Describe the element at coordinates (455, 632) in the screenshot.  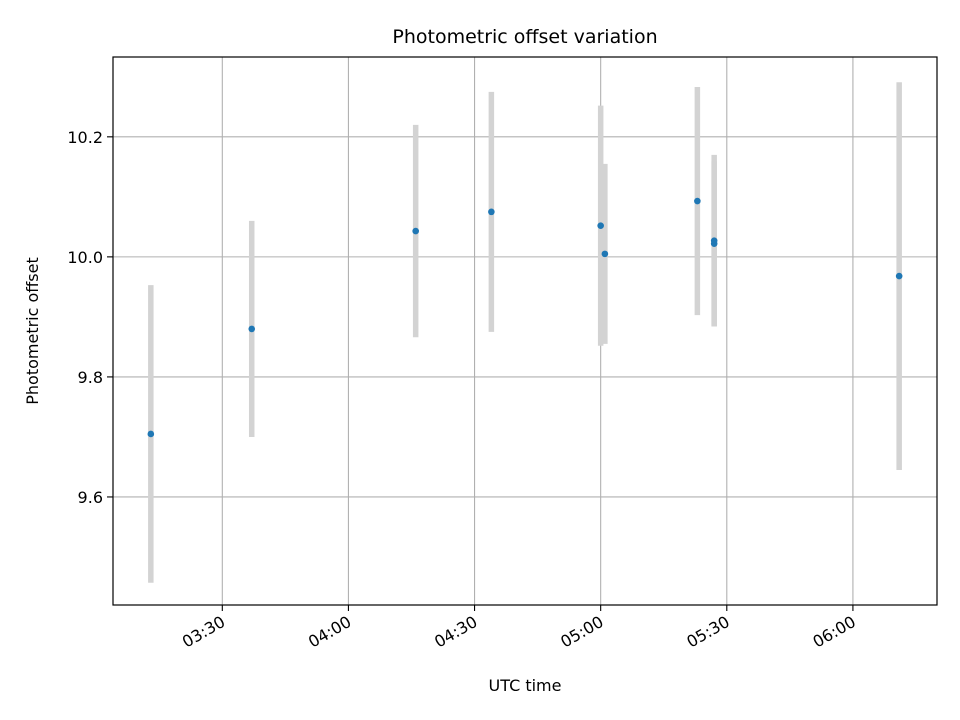
I see `x-tick-label: 04:30` at that location.